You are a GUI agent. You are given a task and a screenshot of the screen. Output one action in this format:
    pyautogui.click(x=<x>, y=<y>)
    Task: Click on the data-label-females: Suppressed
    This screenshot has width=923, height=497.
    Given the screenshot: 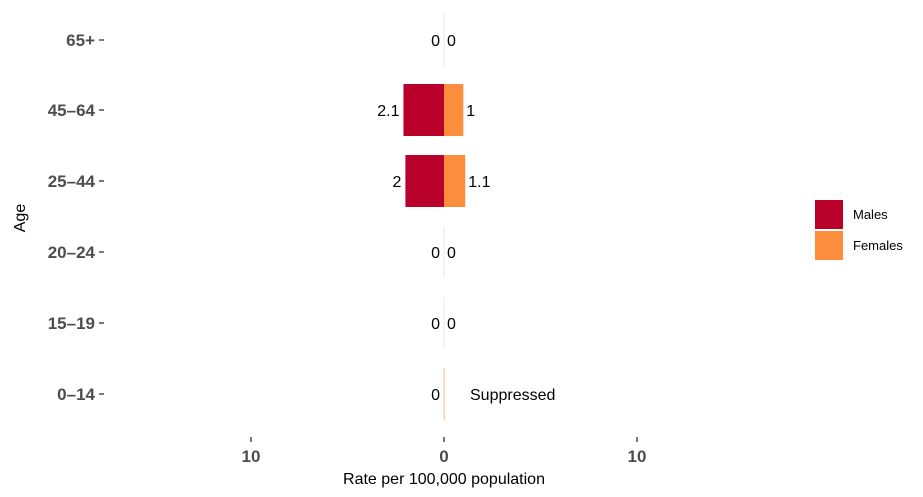 What is the action you would take?
    pyautogui.click(x=512, y=395)
    